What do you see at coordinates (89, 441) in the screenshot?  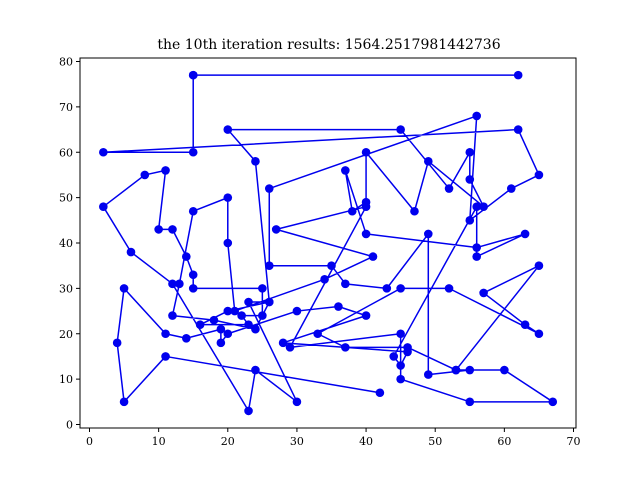 I see `x-tick-label: 0` at bounding box center [89, 441].